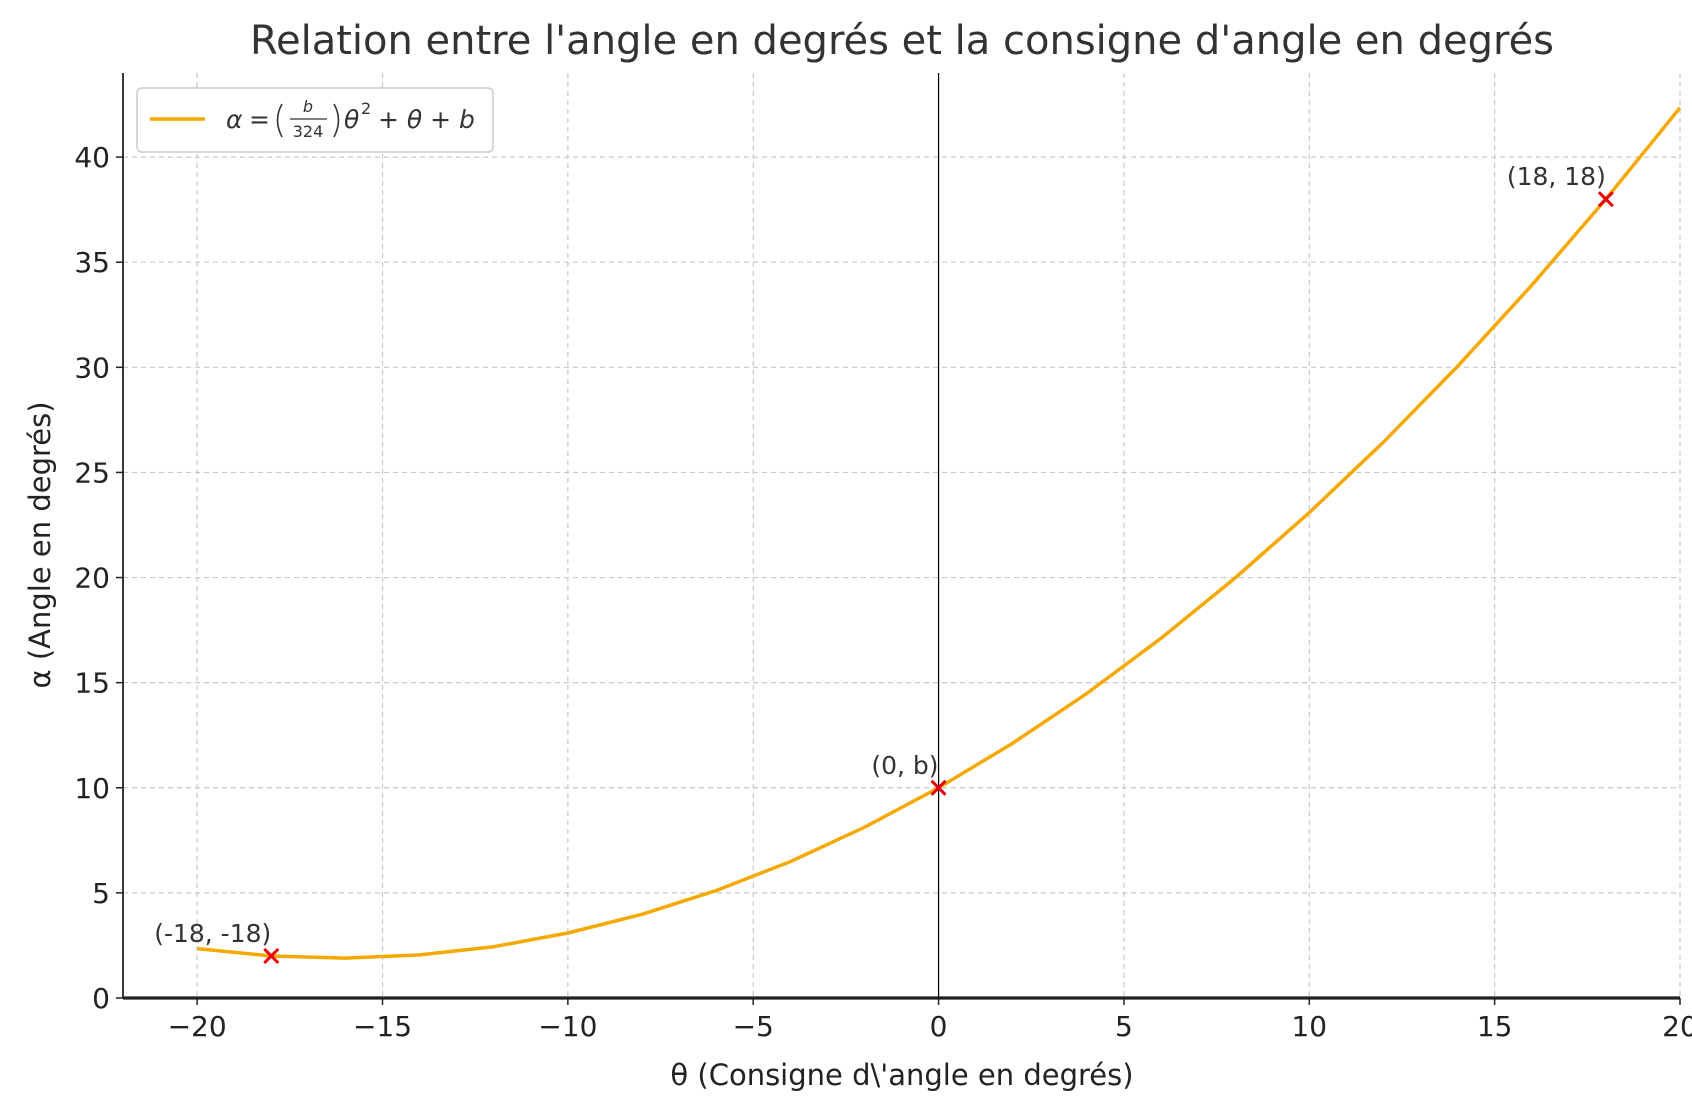  Describe the element at coordinates (92, 367) in the screenshot. I see `y-tick-label: 30` at that location.